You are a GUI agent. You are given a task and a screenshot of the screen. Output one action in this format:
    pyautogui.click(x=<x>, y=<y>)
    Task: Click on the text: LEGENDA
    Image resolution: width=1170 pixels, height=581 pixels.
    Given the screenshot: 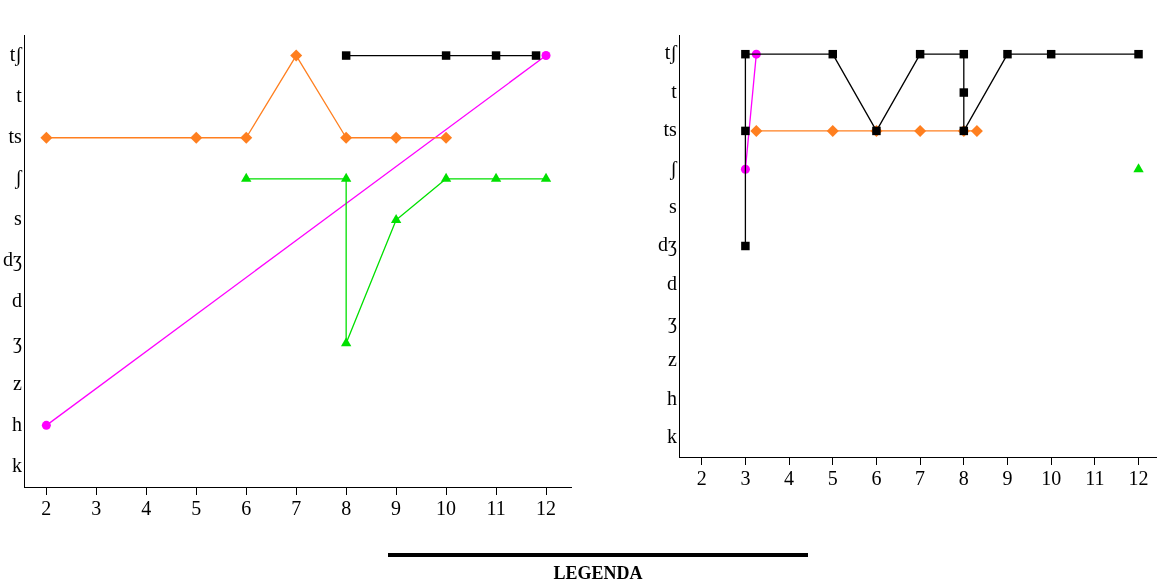 What is the action you would take?
    pyautogui.click(x=598, y=567)
    